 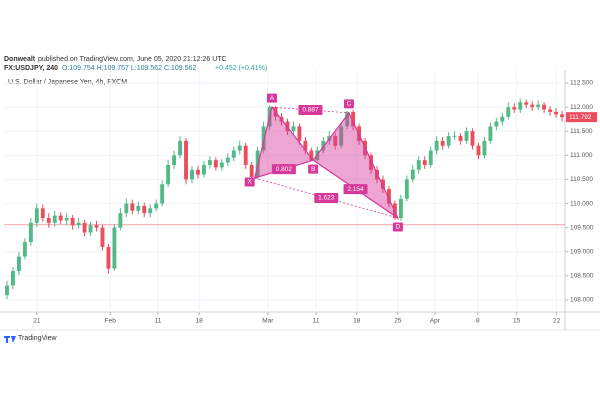 I want to click on symbol: FX:USDJPY, 240, so click(x=31, y=68).